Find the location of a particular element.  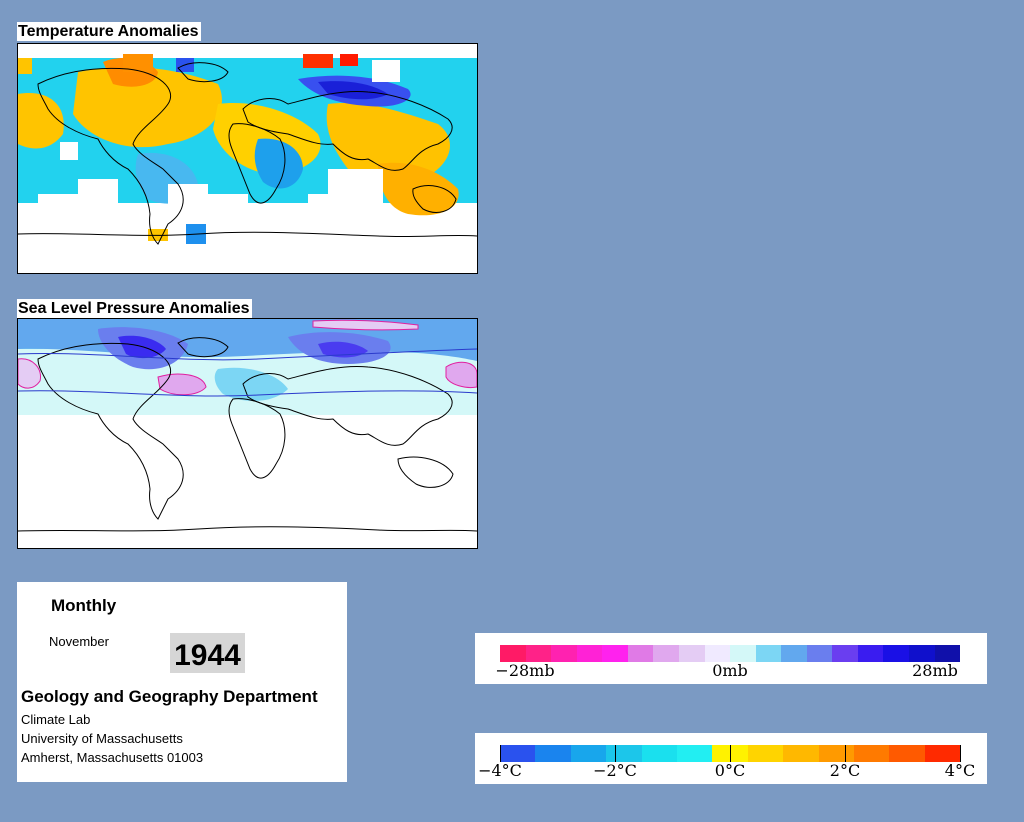

temperature-label-2: 2°C is located at coordinates (845, 770).